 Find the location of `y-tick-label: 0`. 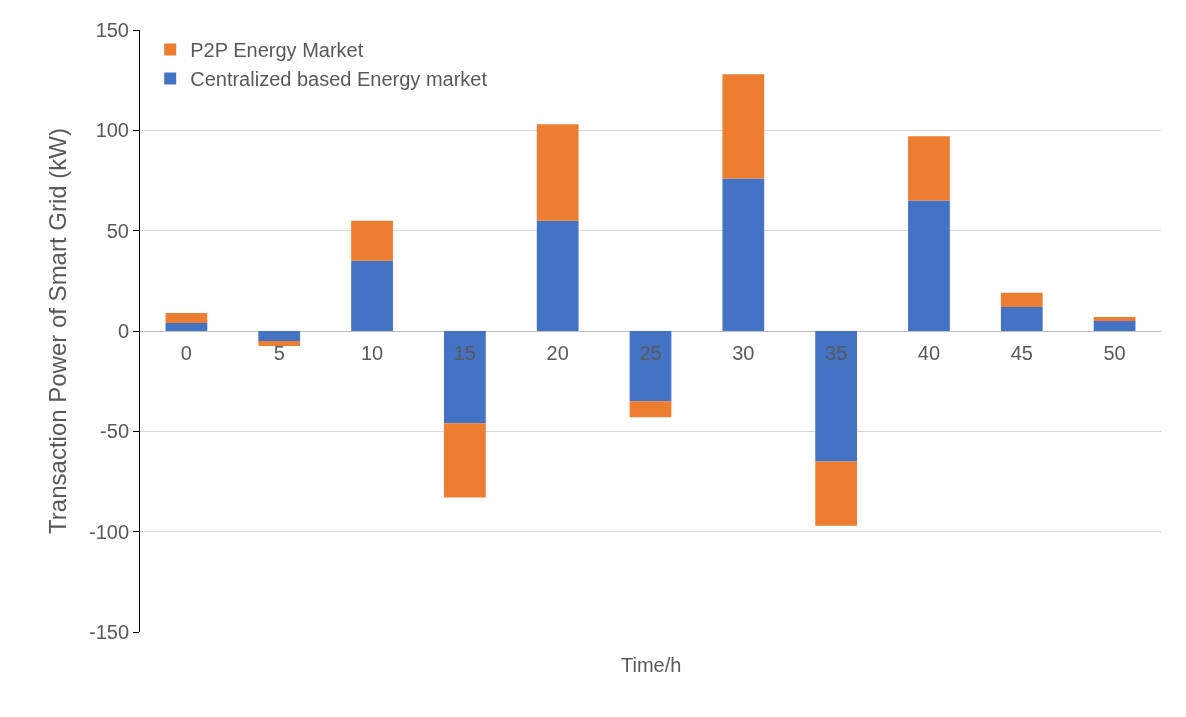

y-tick-label: 0 is located at coordinates (123, 331).